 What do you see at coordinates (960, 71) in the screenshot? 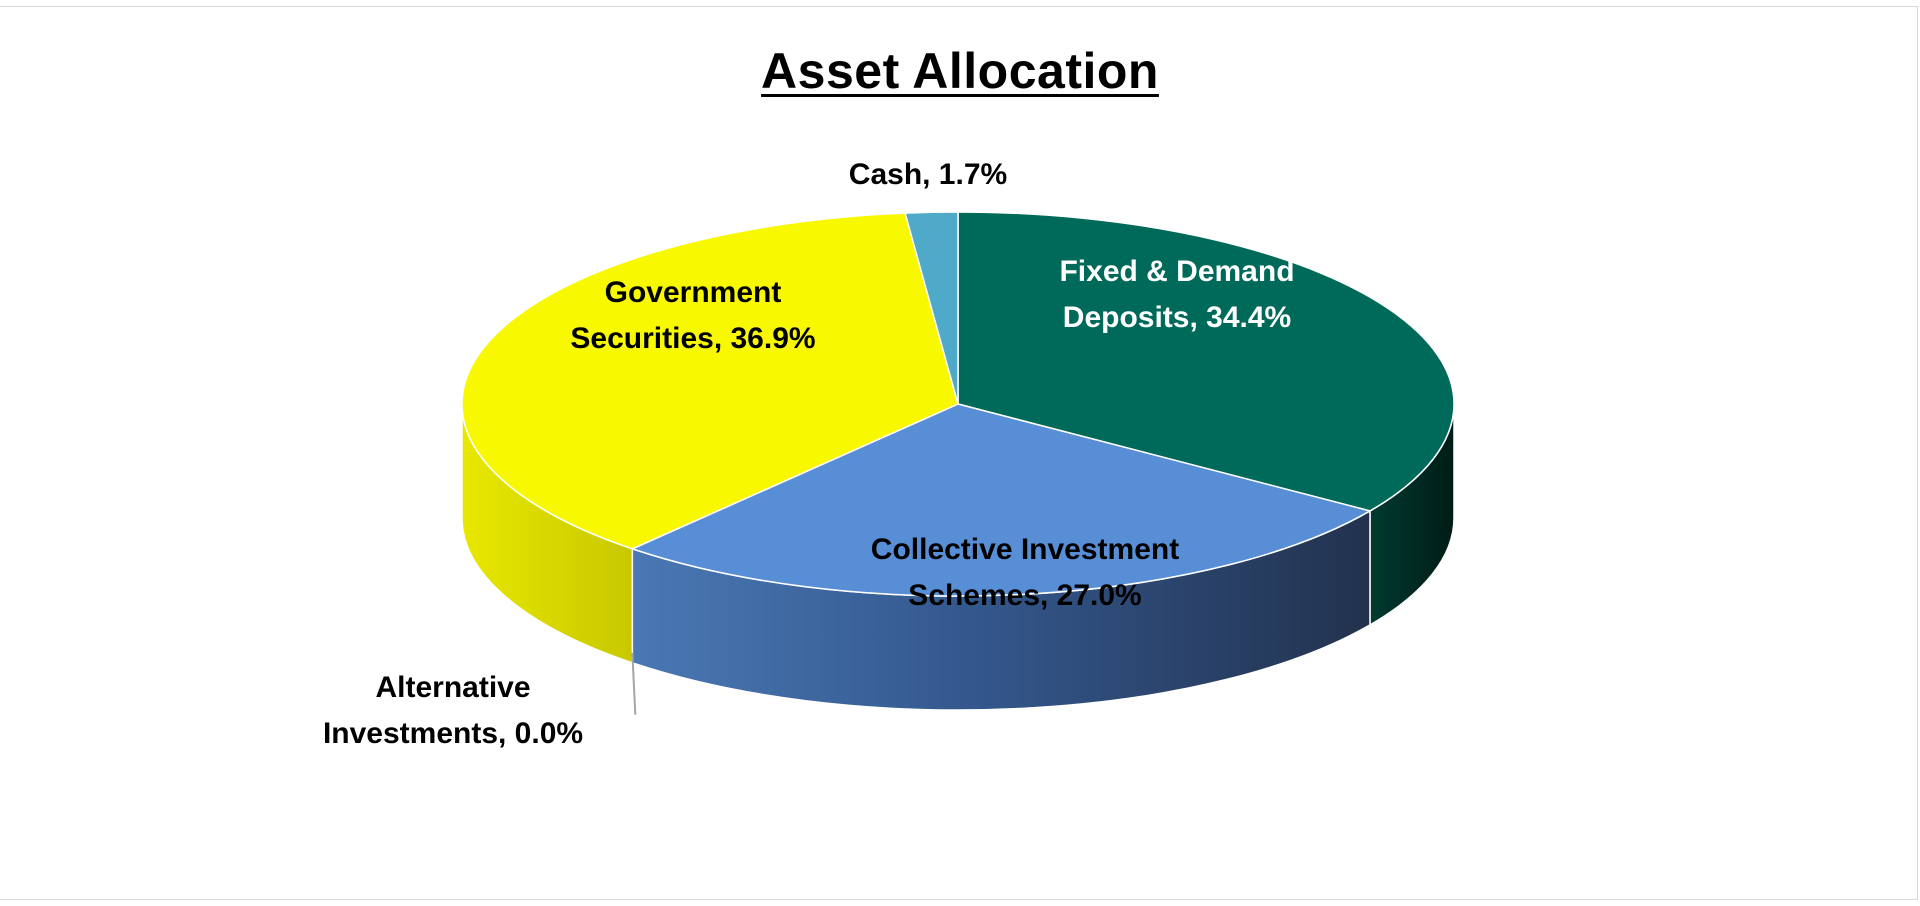
I see `chart-title: Asset Allocation` at bounding box center [960, 71].